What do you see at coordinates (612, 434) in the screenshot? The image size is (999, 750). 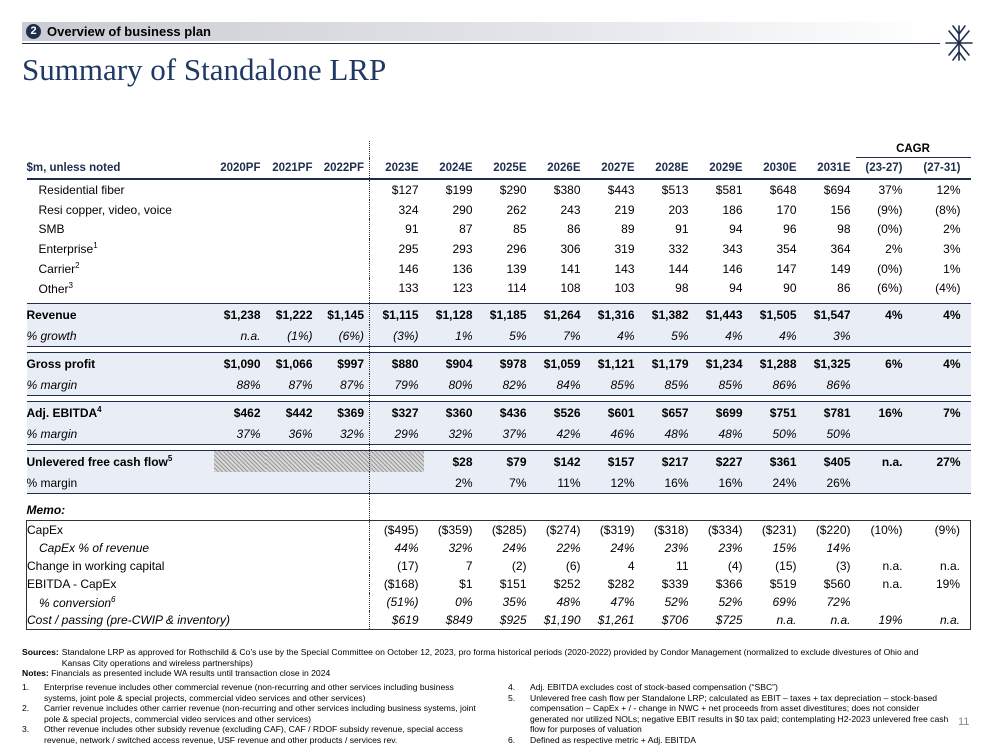 I see `table-cell: 46%` at bounding box center [612, 434].